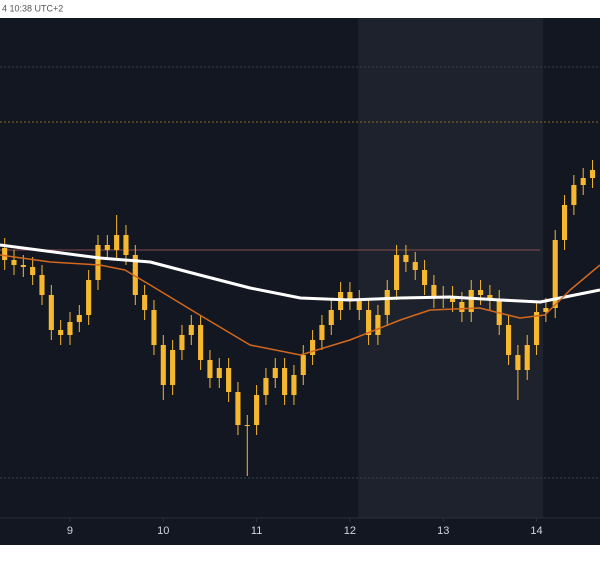 This screenshot has height=571, width=600. What do you see at coordinates (300, 273) in the screenshot?
I see `moving-average` at bounding box center [300, 273].